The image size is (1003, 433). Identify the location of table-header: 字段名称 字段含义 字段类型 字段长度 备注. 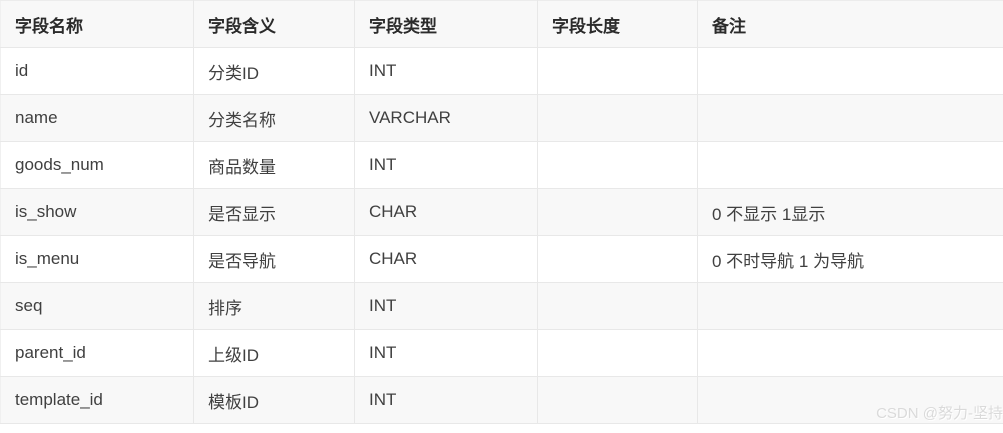
(501, 24).